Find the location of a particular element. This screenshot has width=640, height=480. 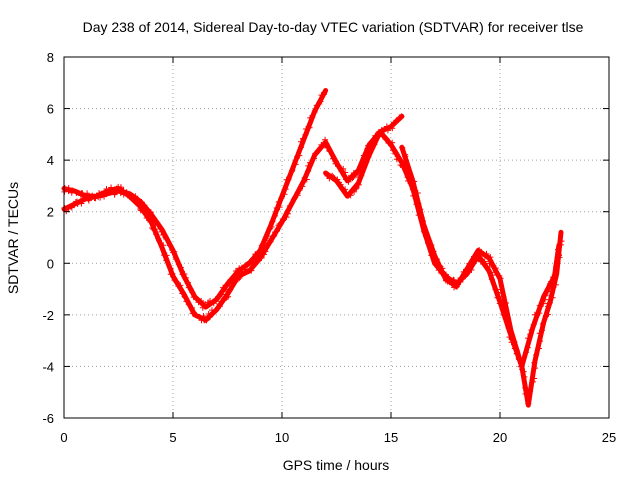

y-tick-label: 4 is located at coordinates (50, 160).